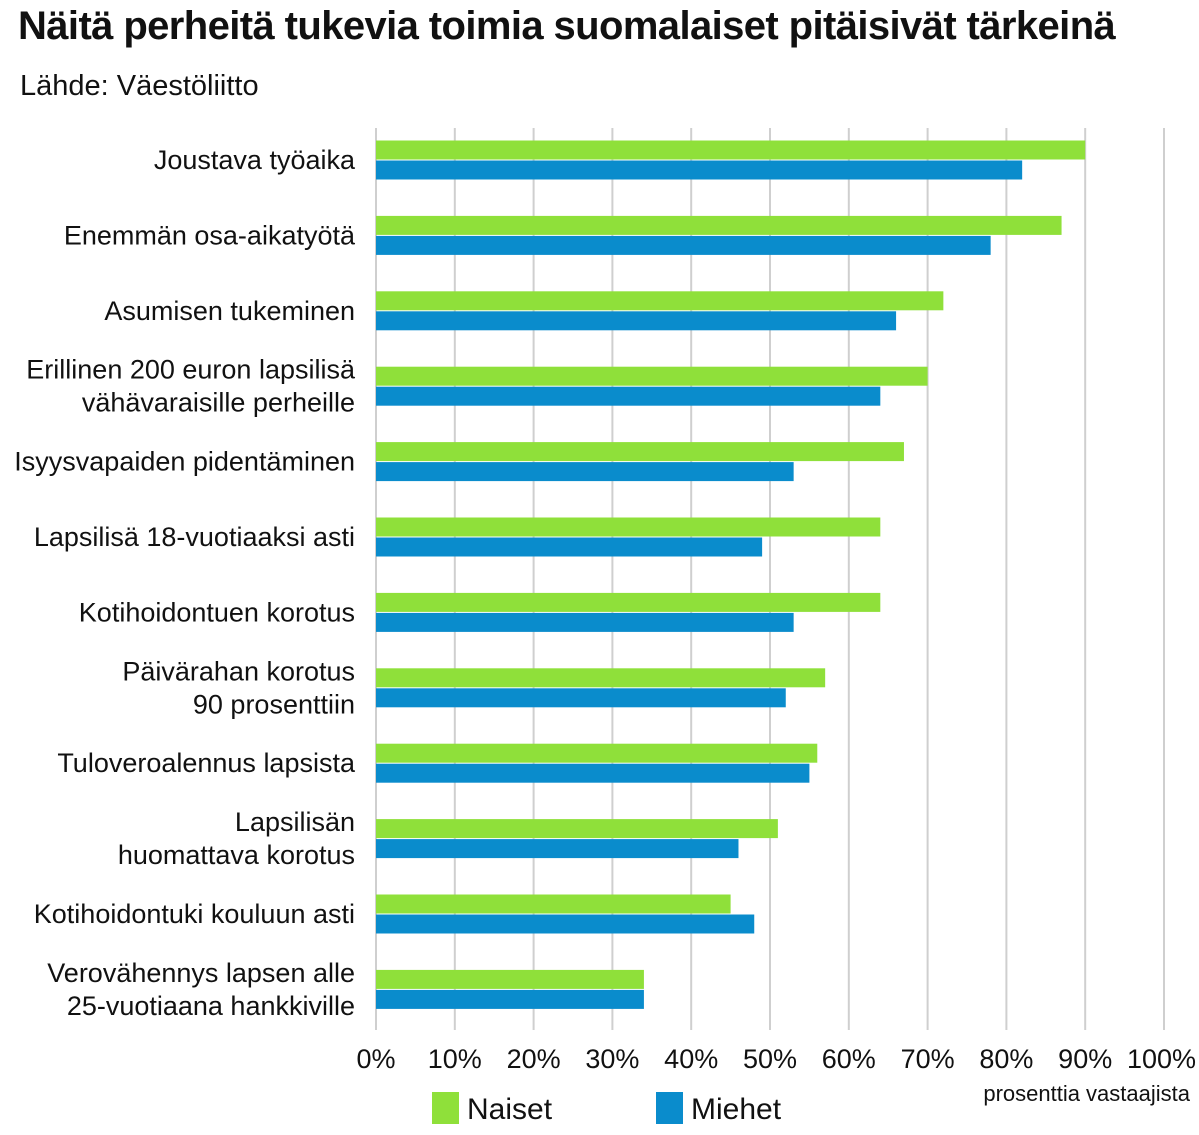  I want to click on category-label: Lapsilisä 18-vuotiaaksi asti, so click(194, 537).